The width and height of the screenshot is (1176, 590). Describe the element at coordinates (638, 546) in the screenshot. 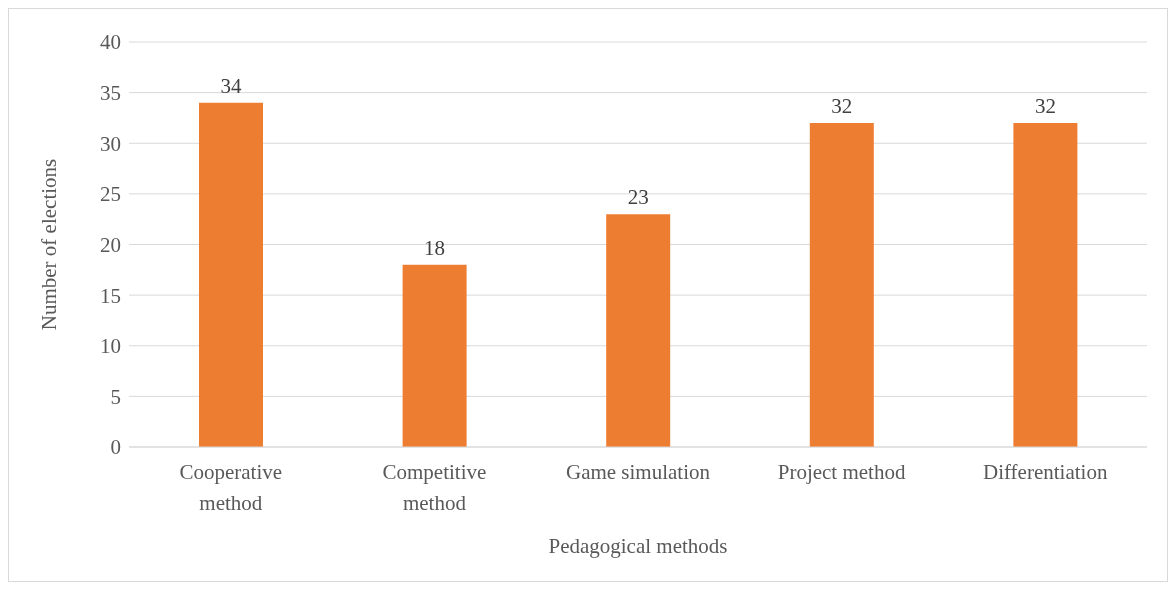

I see `x-axis-title: Pedagogical methods` at that location.